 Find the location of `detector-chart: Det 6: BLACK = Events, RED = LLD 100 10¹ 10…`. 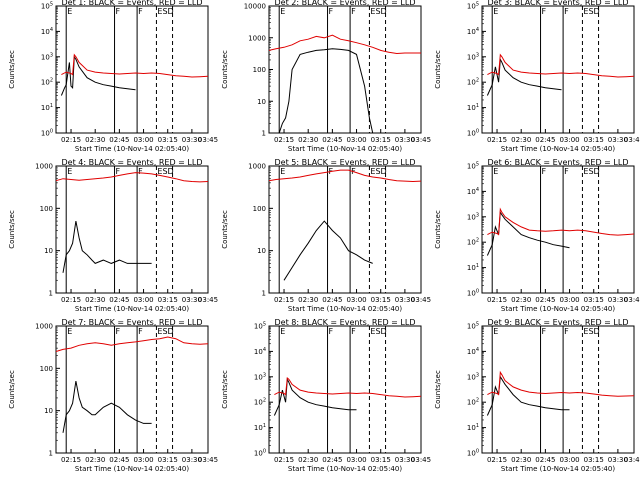

detector-chart: Det 6: BLACK = Events, RED = LLD 100 10¹ 10… is located at coordinates (537, 235).